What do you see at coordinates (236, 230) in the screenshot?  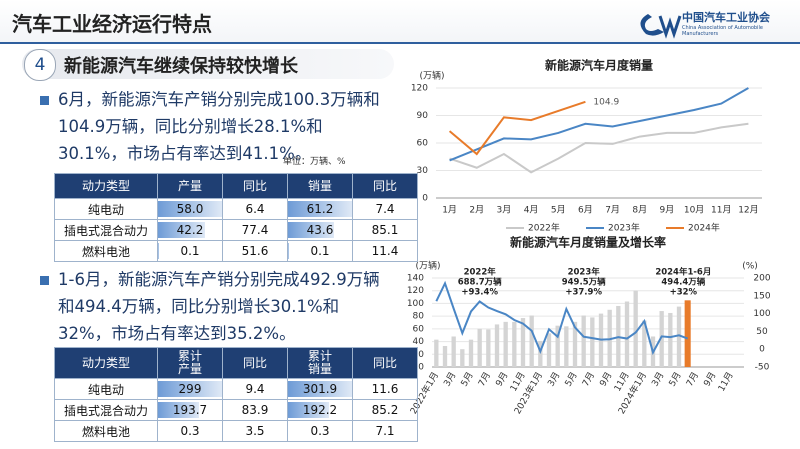 I see `table-row: 插电式混合动力 42.2 77.4 43.6 85.1` at bounding box center [236, 230].